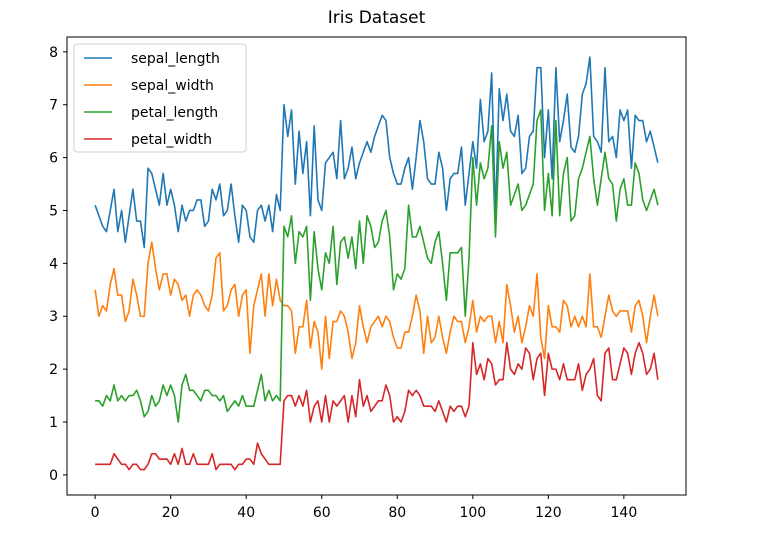 The width and height of the screenshot is (757, 551). I want to click on y-tick-label: 3, so click(53, 317).